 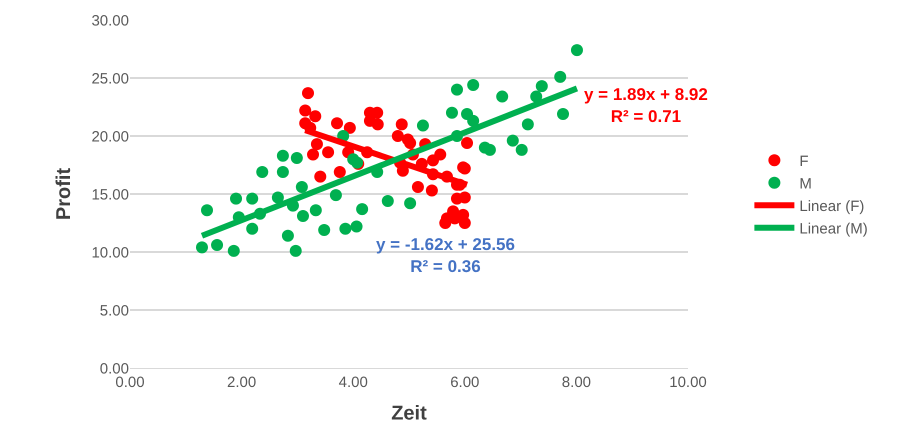 What do you see at coordinates (110, 253) in the screenshot?
I see `y-tick-label: 10.00` at bounding box center [110, 253].